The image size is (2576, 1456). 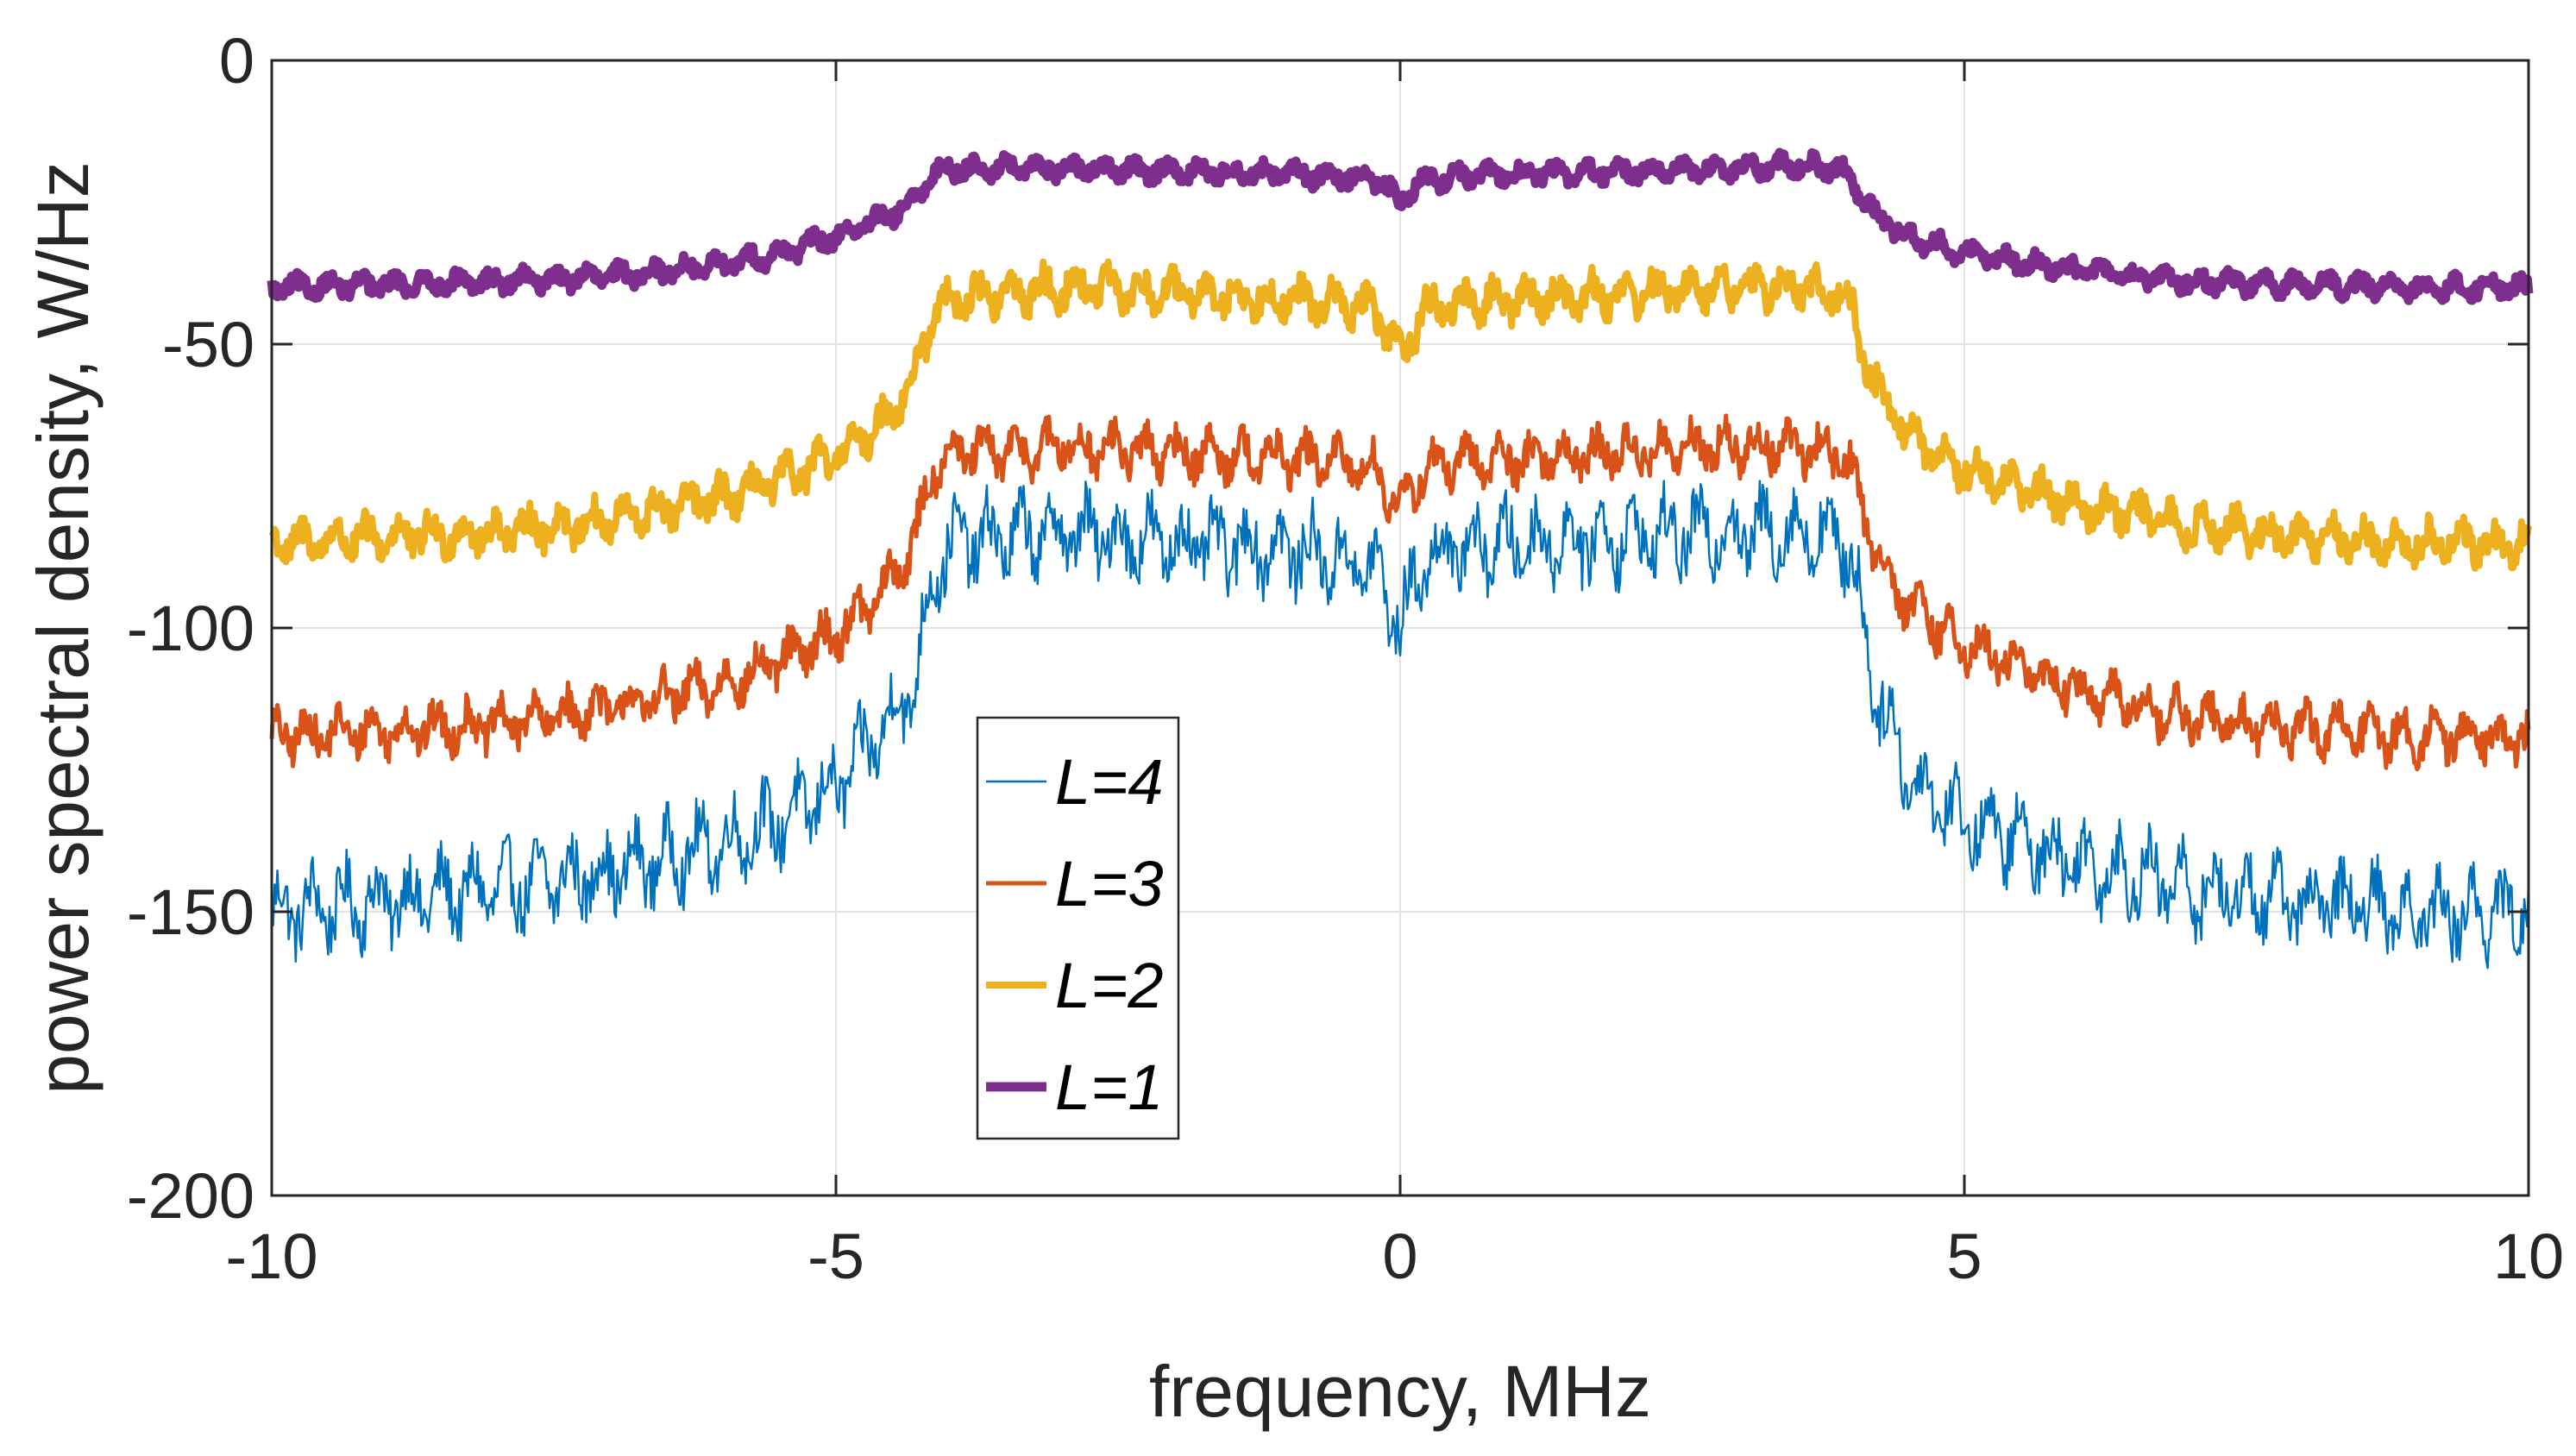 What do you see at coordinates (1400, 226) in the screenshot?
I see `series-line-l1` at bounding box center [1400, 226].